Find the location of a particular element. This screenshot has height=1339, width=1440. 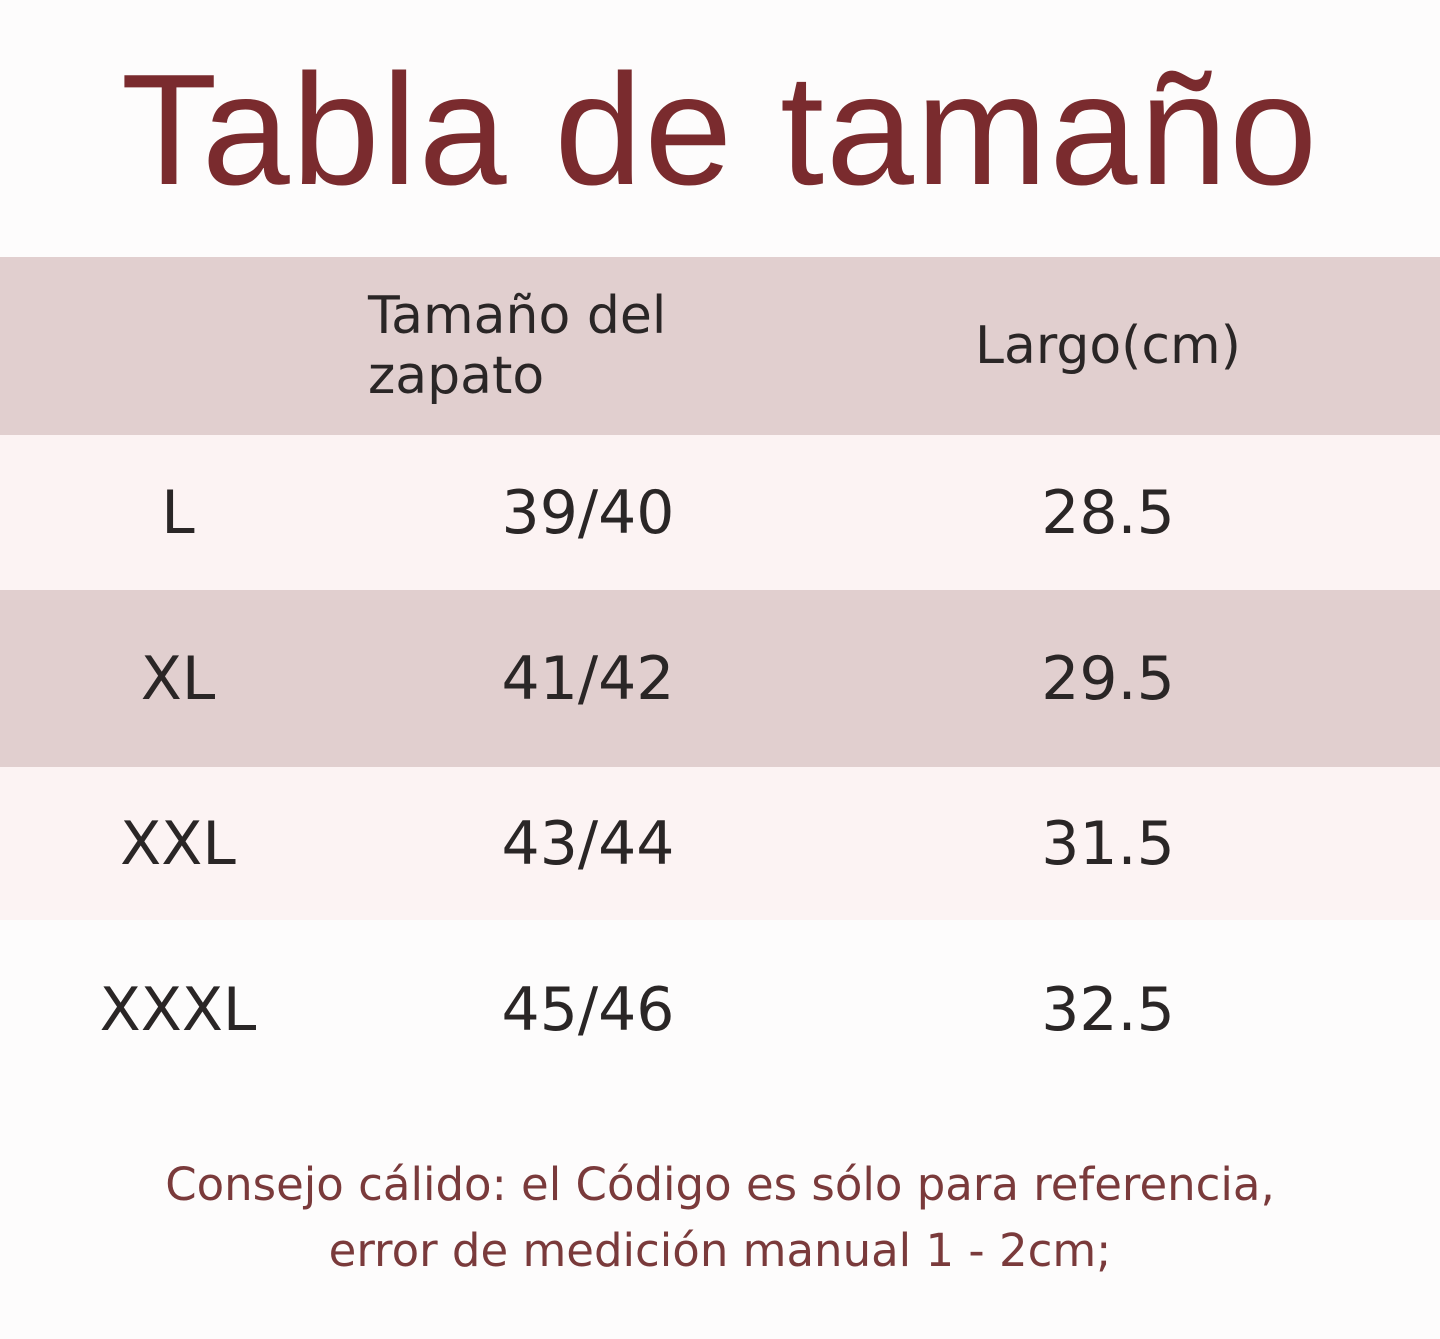

header-size is located at coordinates (178, 346).